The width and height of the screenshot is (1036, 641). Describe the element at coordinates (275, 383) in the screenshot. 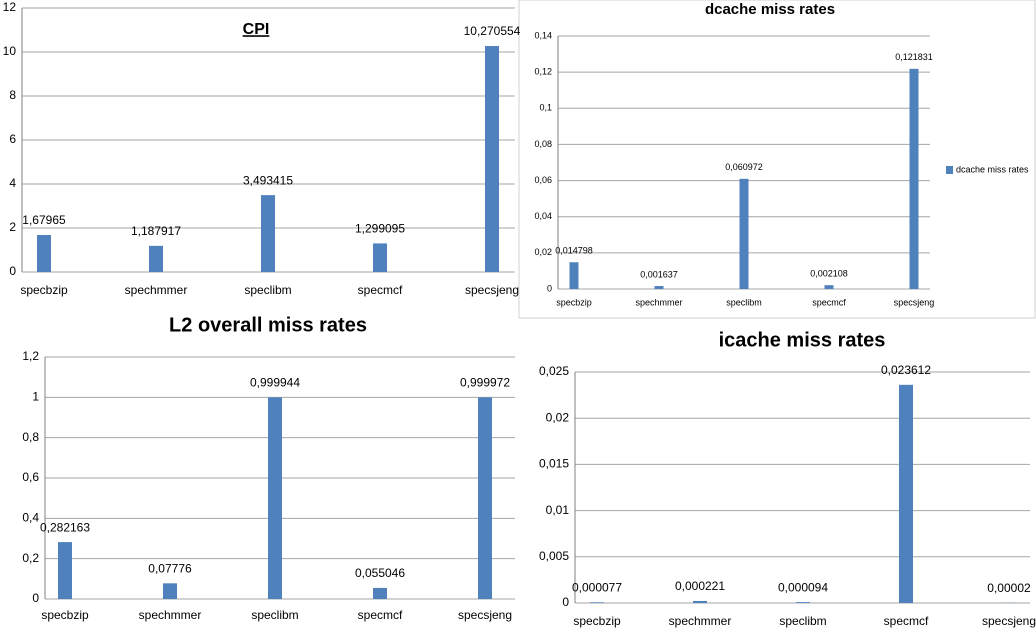

I see `value-label: 0,999944` at that location.